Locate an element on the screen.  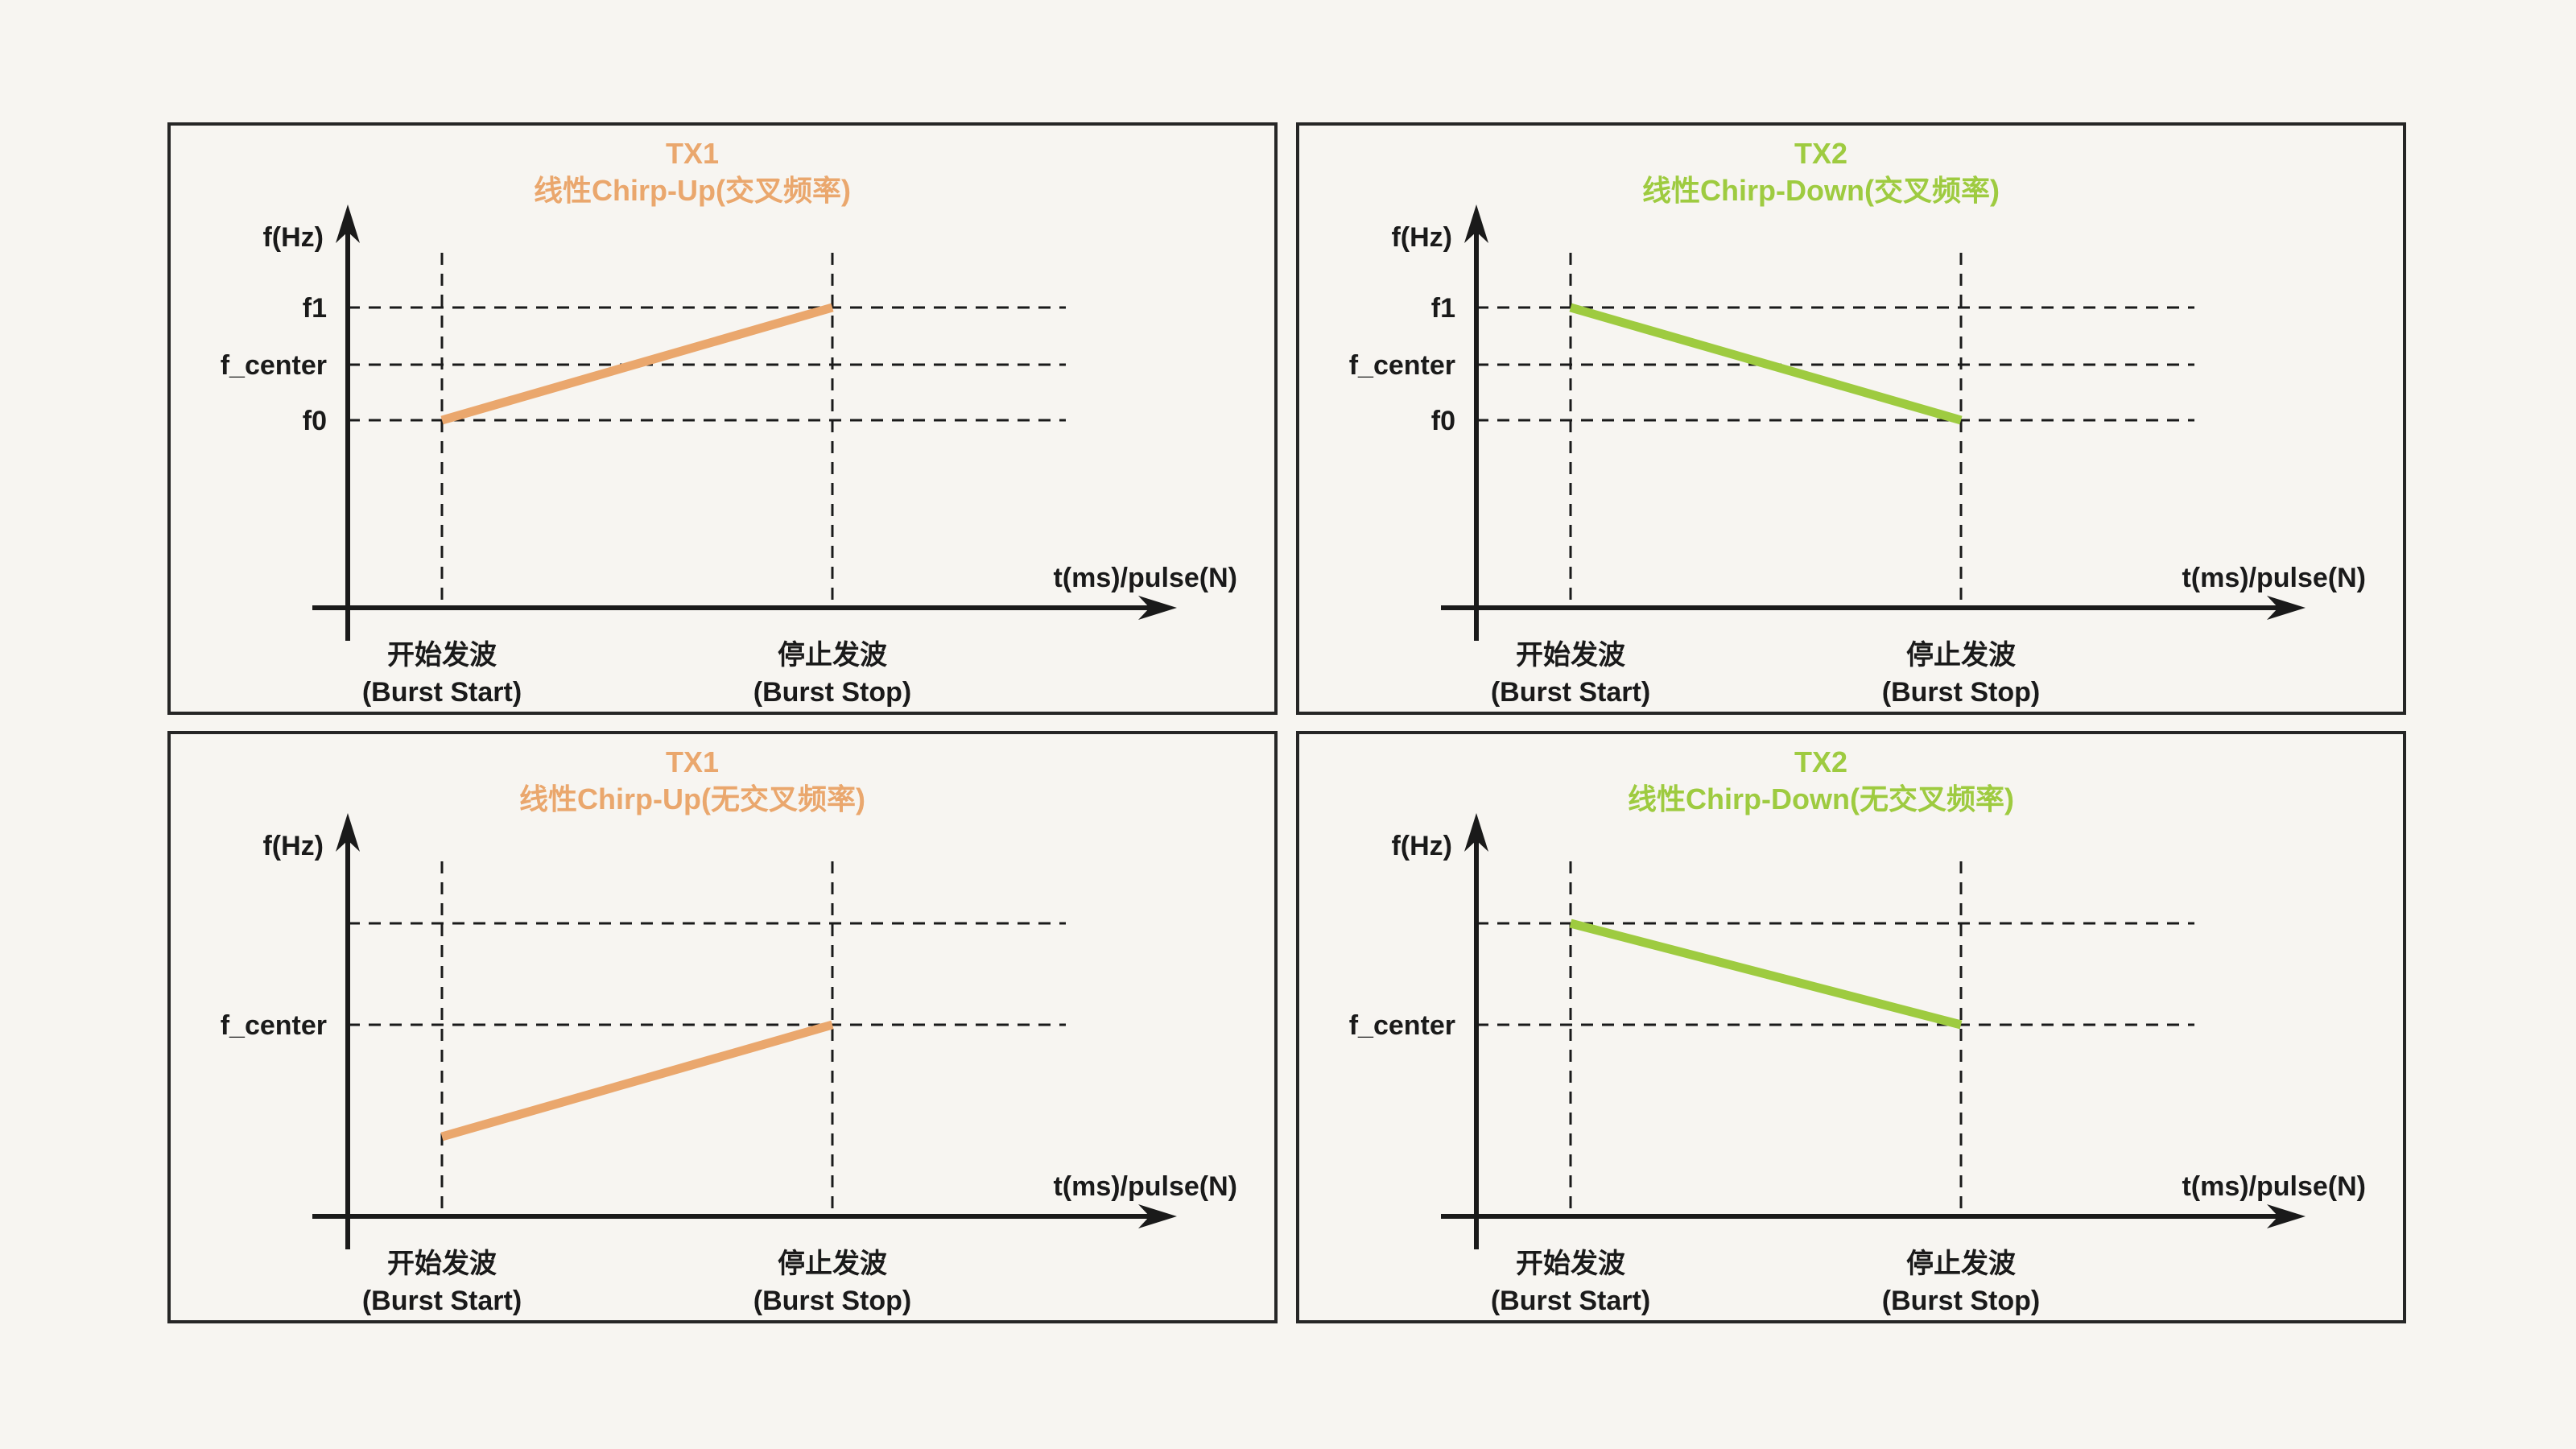
panel-subtitle: 线性Chirp-Down(无交叉频率) is located at coordinates (1821, 798).